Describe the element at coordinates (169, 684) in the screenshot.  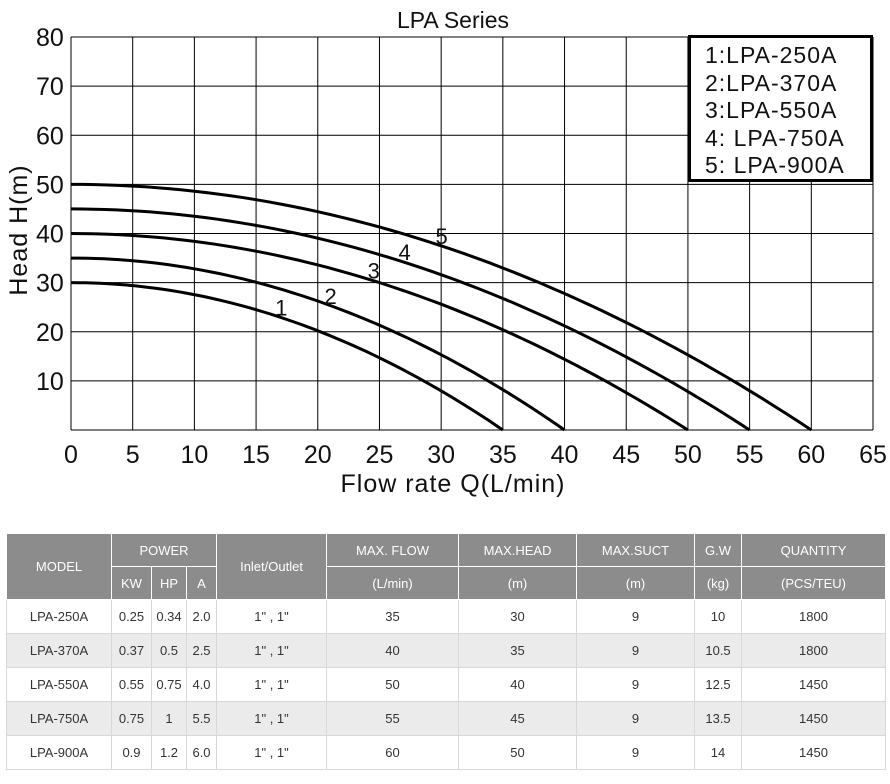
I see `cell-hp: 0.75` at that location.